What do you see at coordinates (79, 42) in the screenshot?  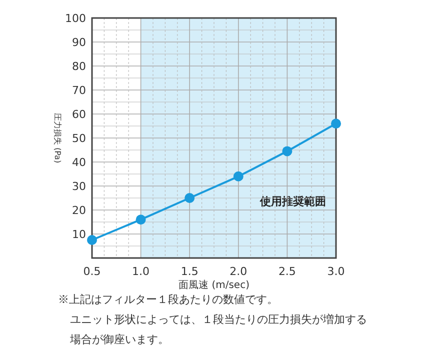 I see `y-tick-label: 90` at bounding box center [79, 42].